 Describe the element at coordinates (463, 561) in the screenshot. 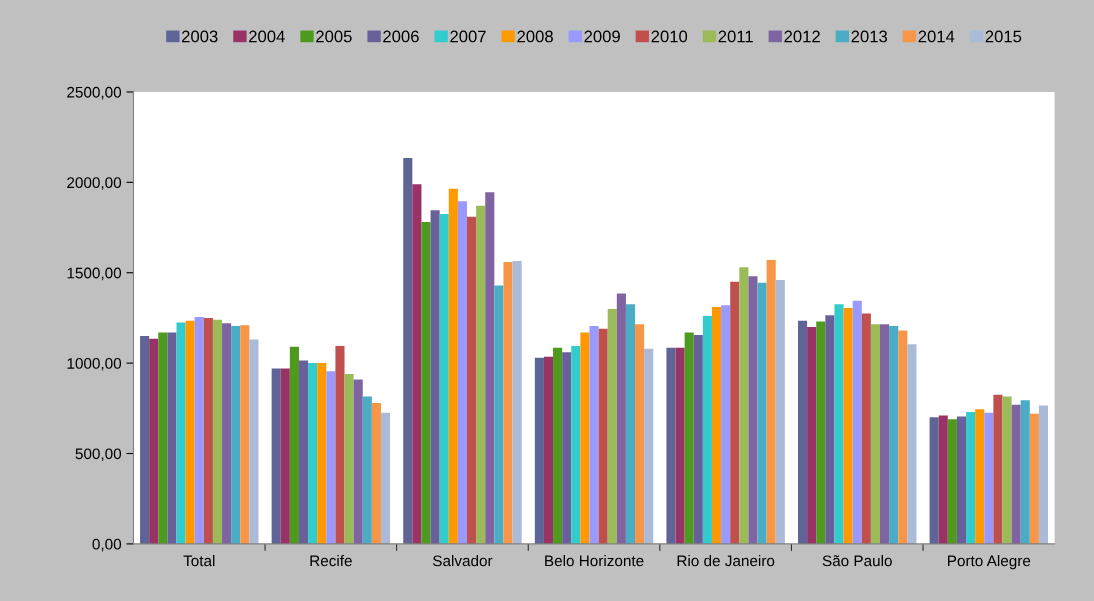

I see `x-tick-label: Salvador` at that location.